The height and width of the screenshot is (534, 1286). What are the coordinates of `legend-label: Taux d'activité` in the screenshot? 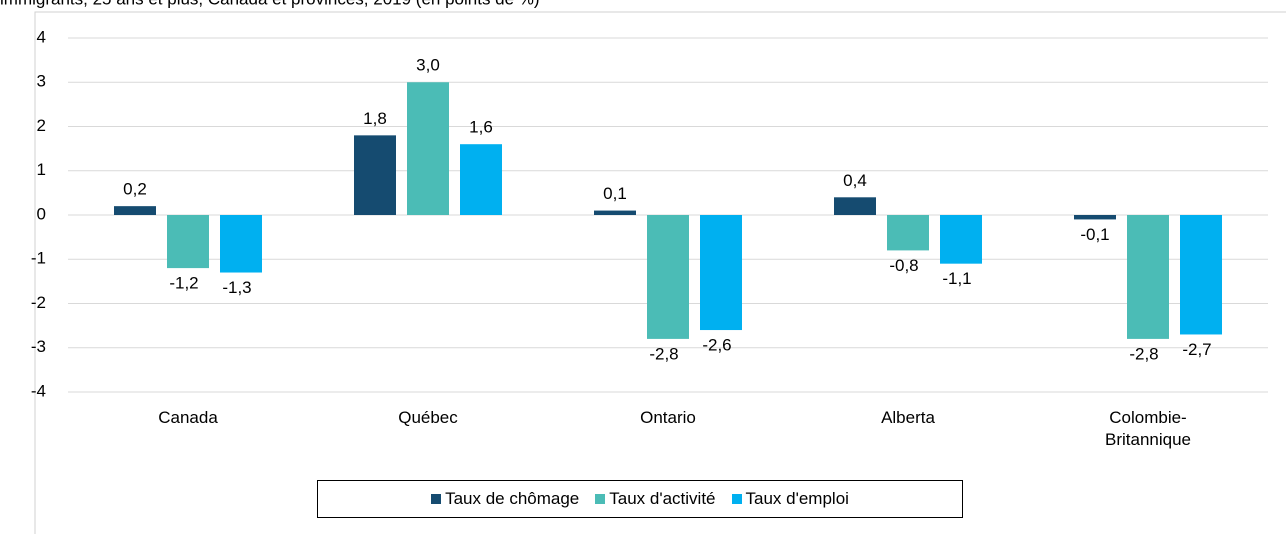 It's located at (662, 498).